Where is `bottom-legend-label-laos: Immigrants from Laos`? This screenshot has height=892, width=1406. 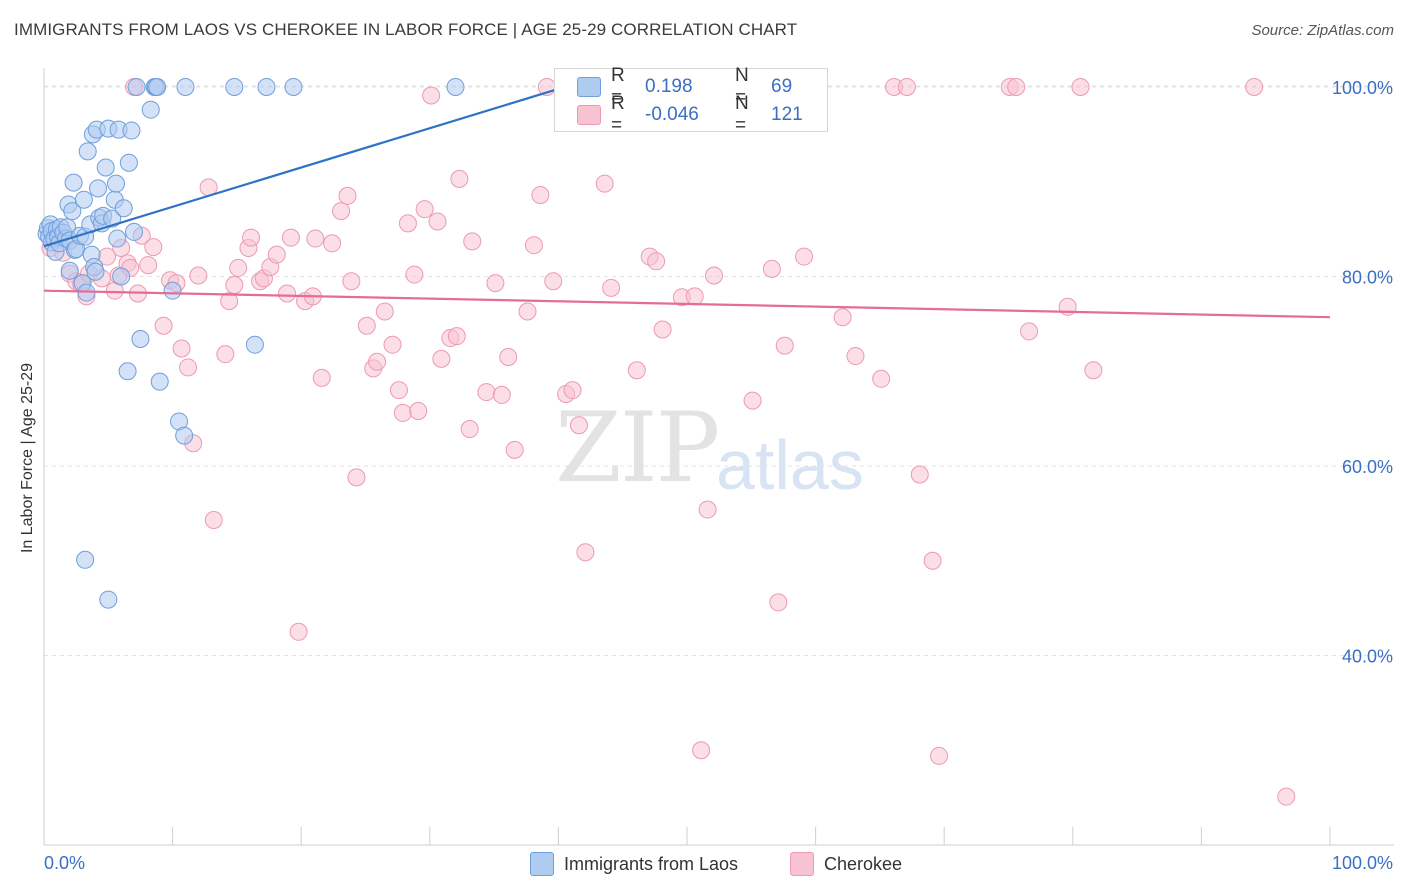 bottom-legend-label-laos: Immigrants from Laos is located at coordinates (651, 863).